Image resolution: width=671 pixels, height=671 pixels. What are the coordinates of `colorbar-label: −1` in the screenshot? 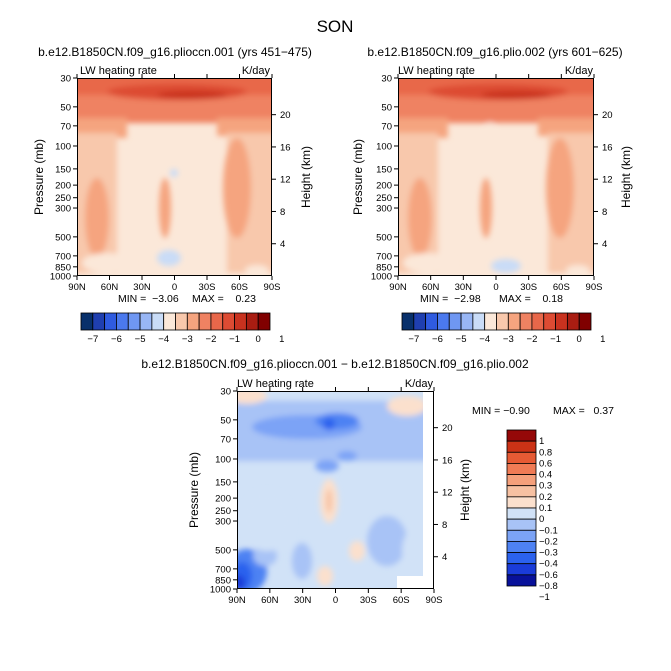 It's located at (234, 339).